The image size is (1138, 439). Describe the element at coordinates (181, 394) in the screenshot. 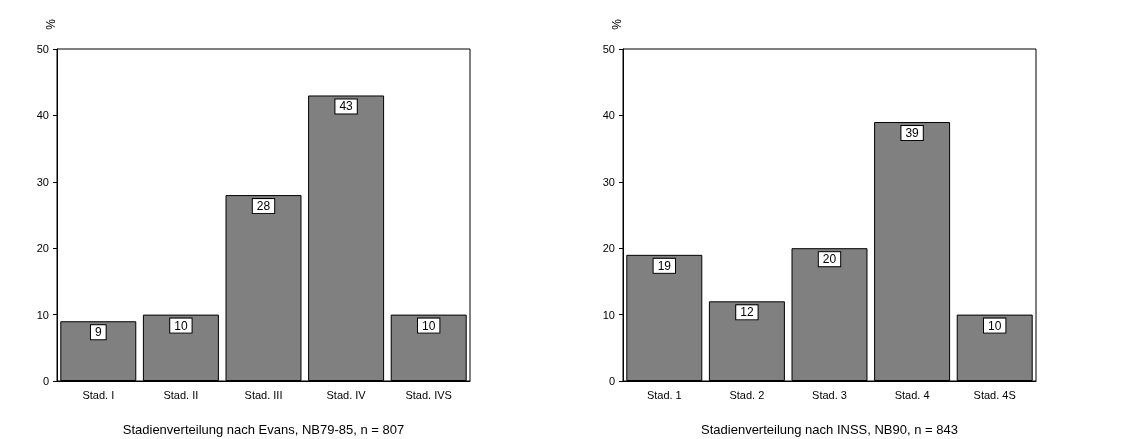

I see `x-tick-label: Stad. II` at that location.